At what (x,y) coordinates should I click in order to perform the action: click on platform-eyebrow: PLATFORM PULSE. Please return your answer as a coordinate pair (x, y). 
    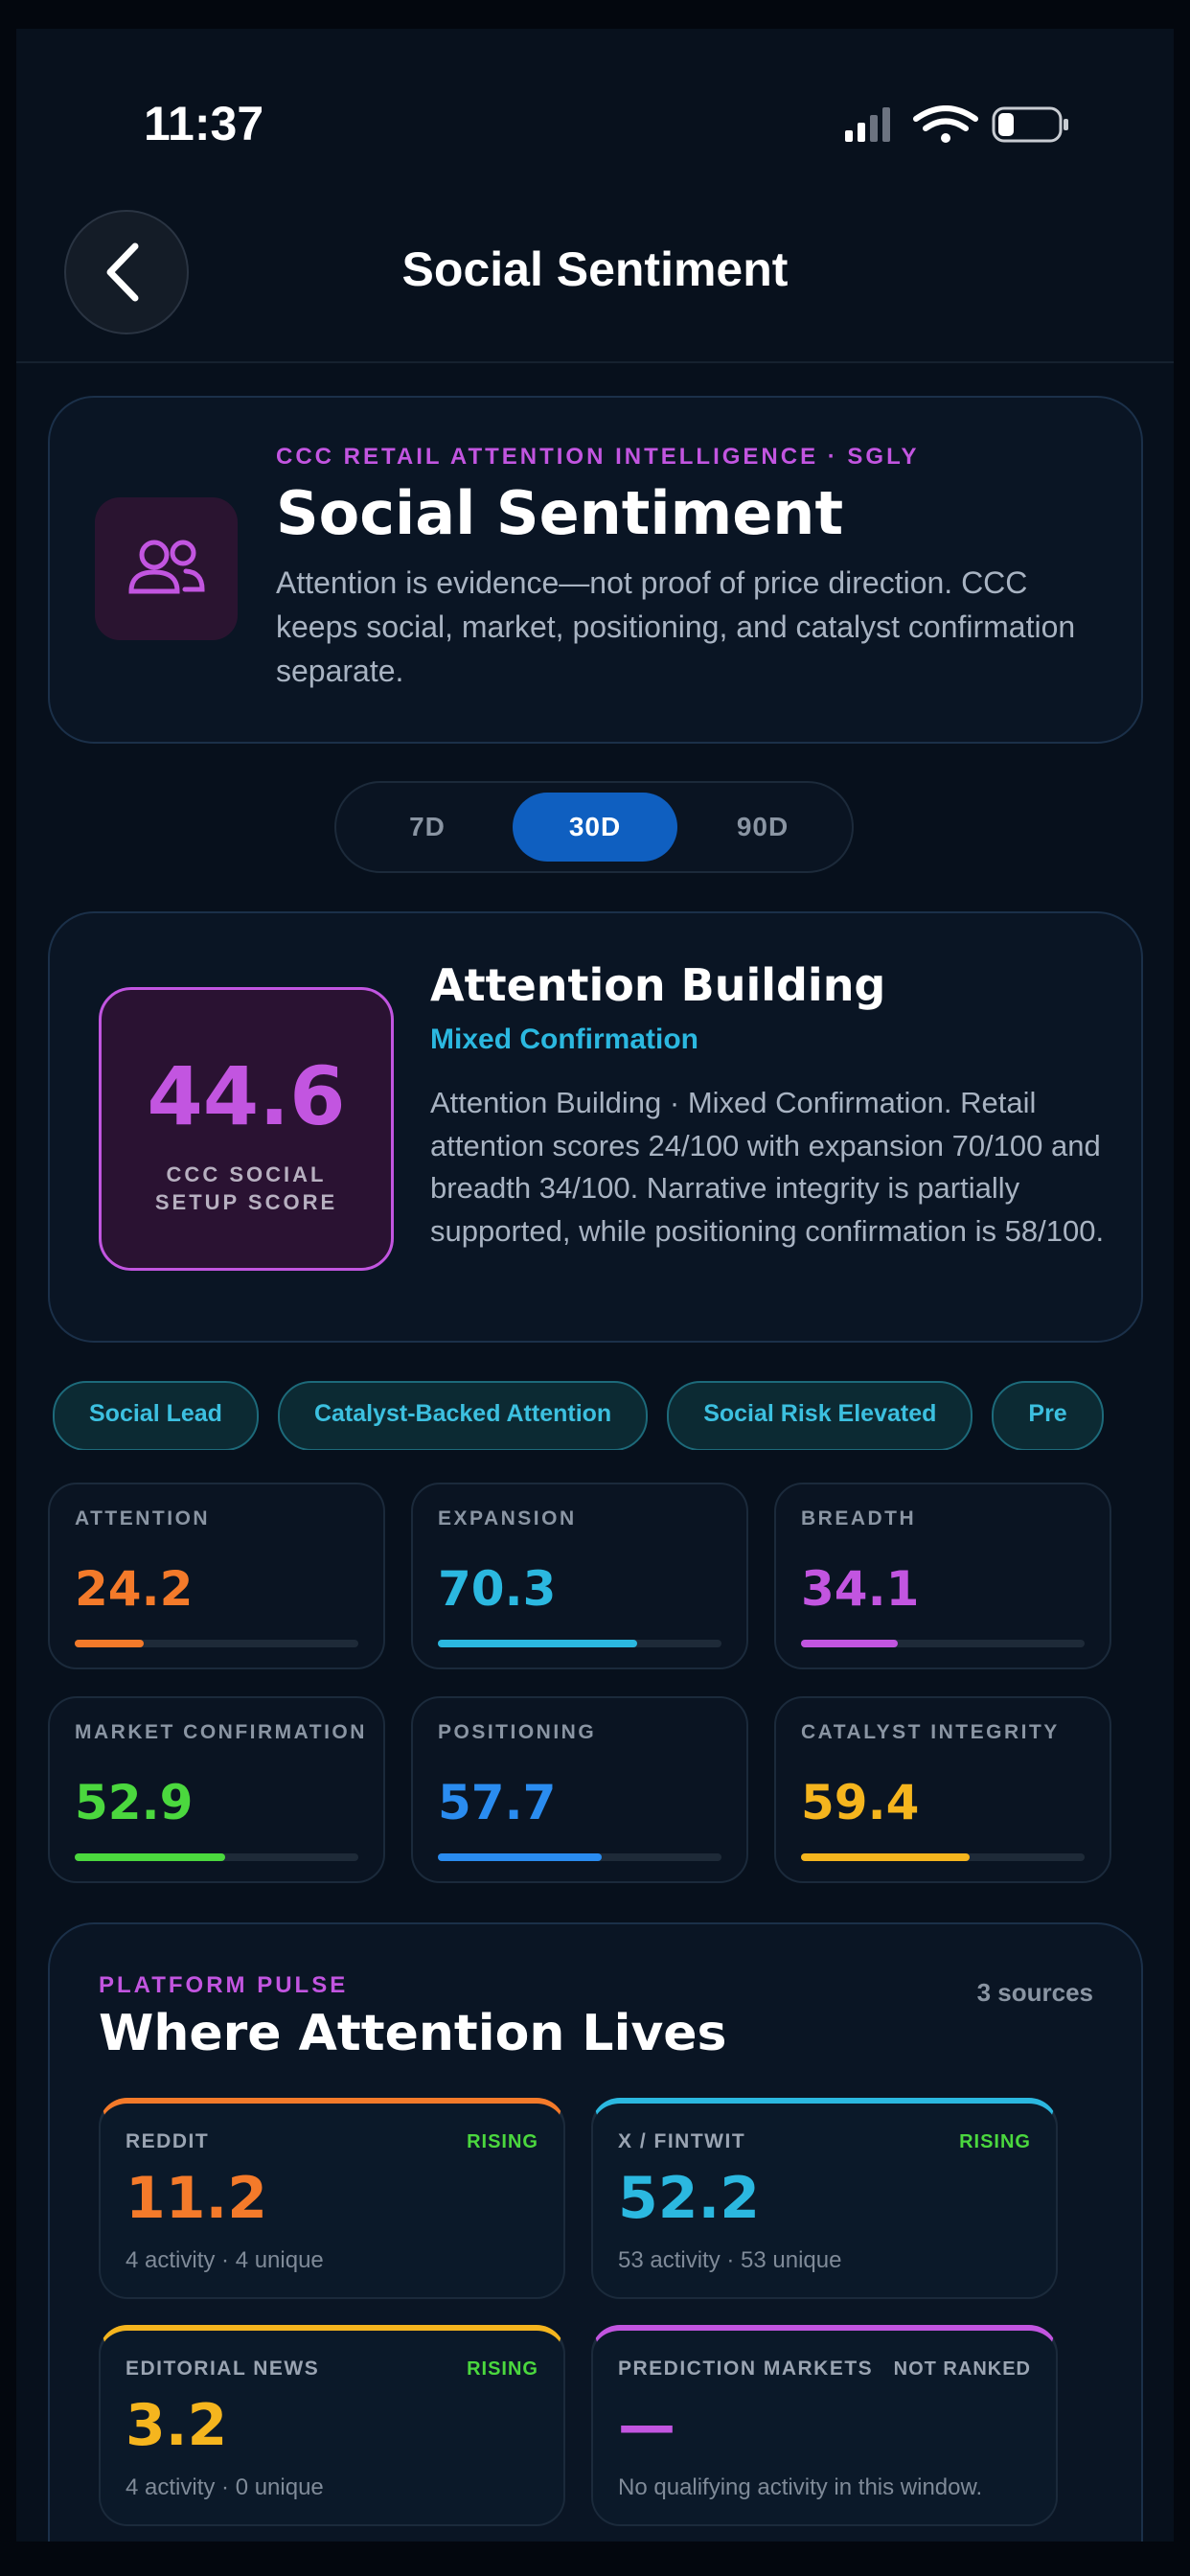
    Looking at the image, I should click on (224, 1985).